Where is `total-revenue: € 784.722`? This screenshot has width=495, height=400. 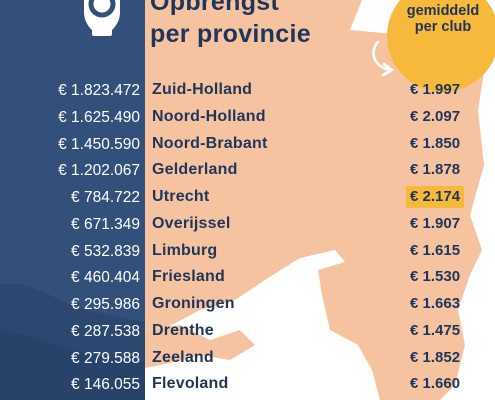
total-revenue: € 784.722 is located at coordinates (105, 197).